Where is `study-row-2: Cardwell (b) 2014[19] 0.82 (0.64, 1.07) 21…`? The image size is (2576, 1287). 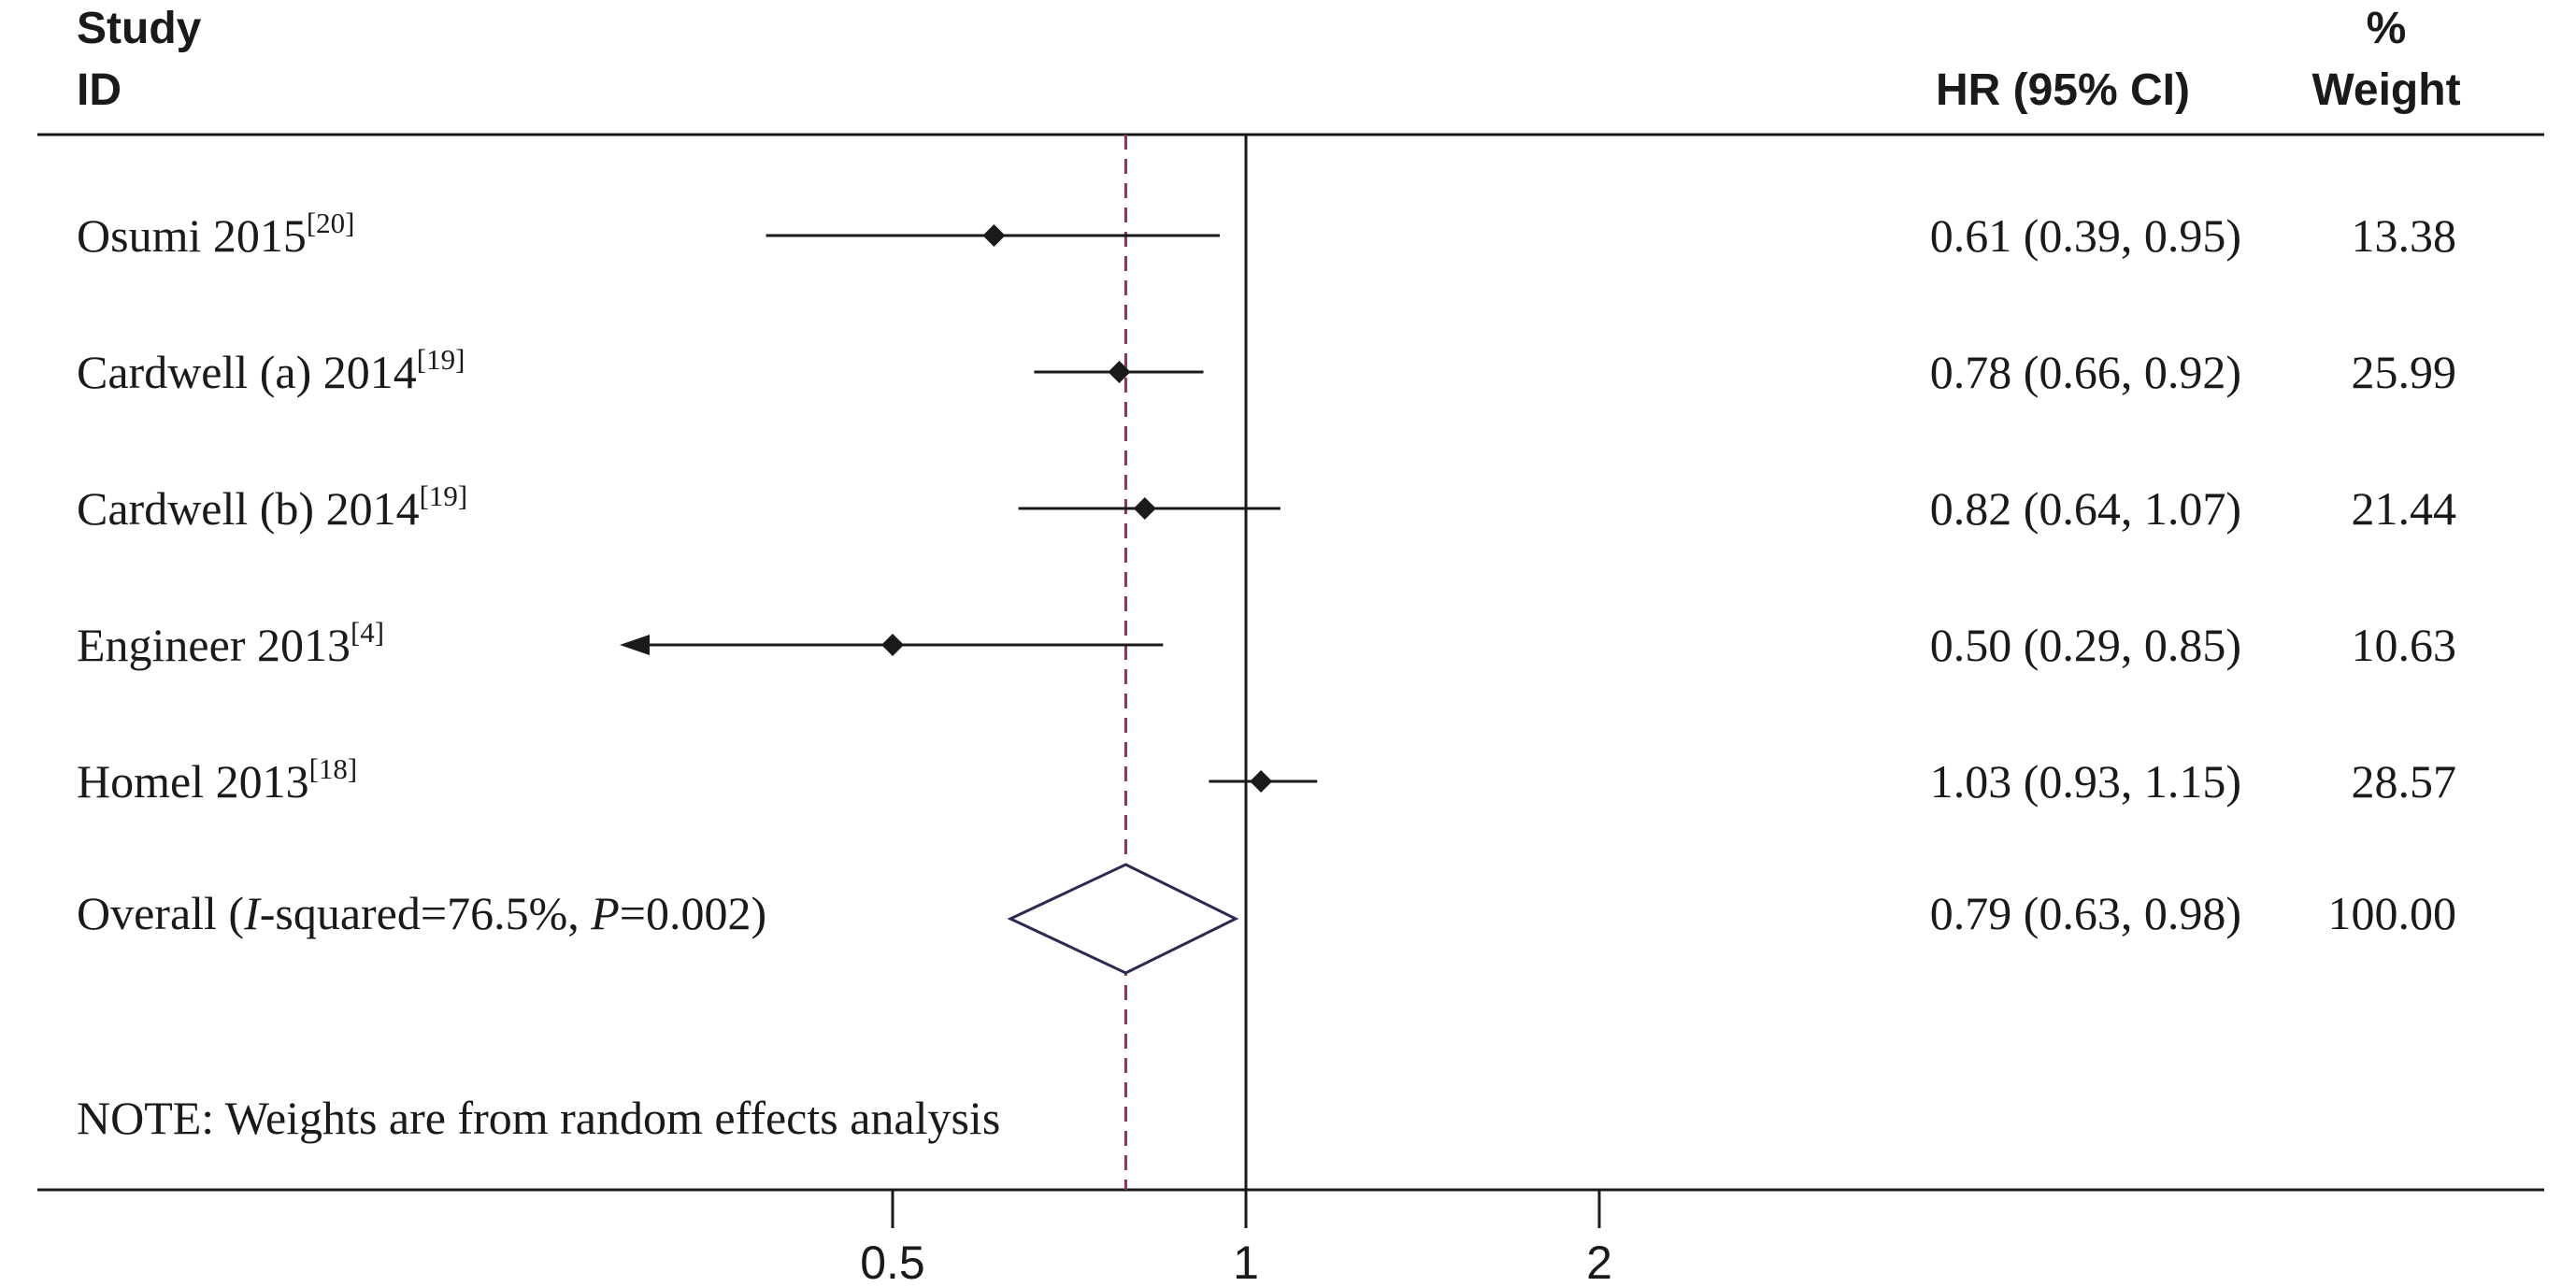
study-row-2: Cardwell (b) 2014[19] 0.82 (0.64, 1.07) 21… is located at coordinates (1266, 507).